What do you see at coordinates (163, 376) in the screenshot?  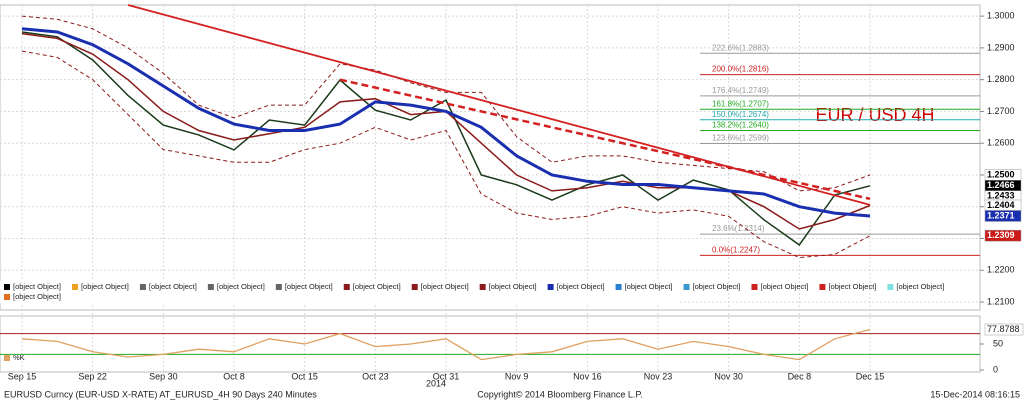 I see `x-tick-label: Sep 30` at bounding box center [163, 376].